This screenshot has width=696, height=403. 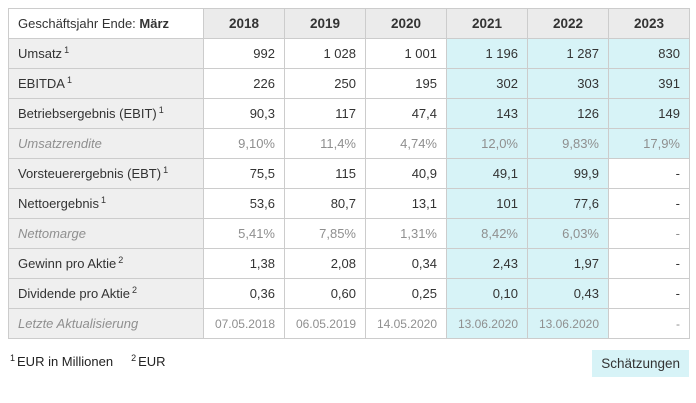 What do you see at coordinates (52, 233) in the screenshot?
I see `row-label-text: Nettomarge` at bounding box center [52, 233].